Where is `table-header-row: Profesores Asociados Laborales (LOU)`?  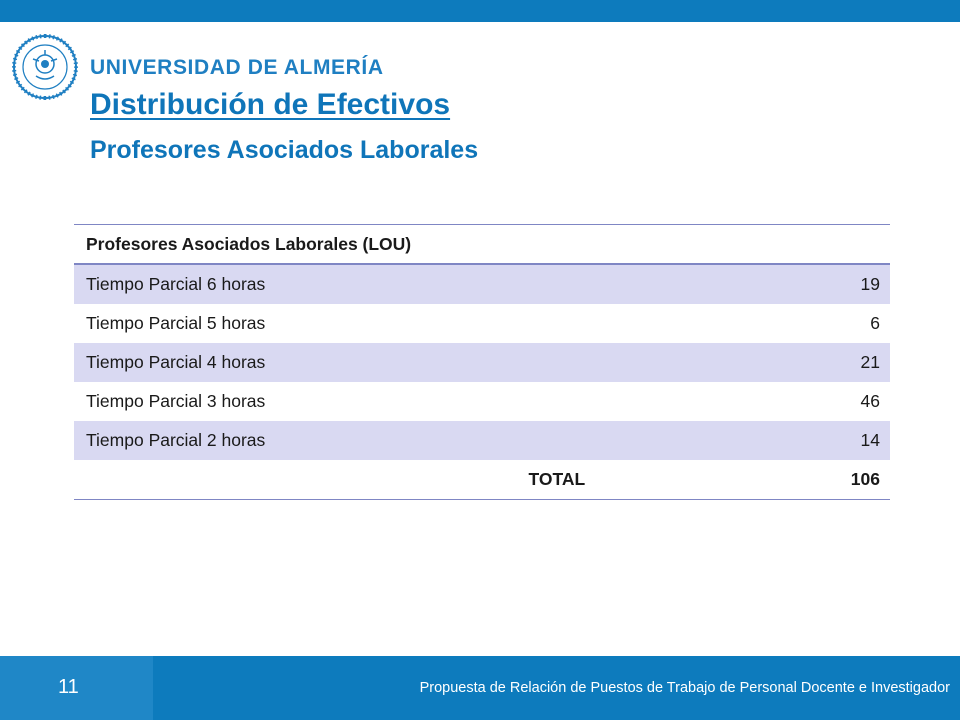 table-header-row: Profesores Asociados Laborales (LOU) is located at coordinates (482, 244).